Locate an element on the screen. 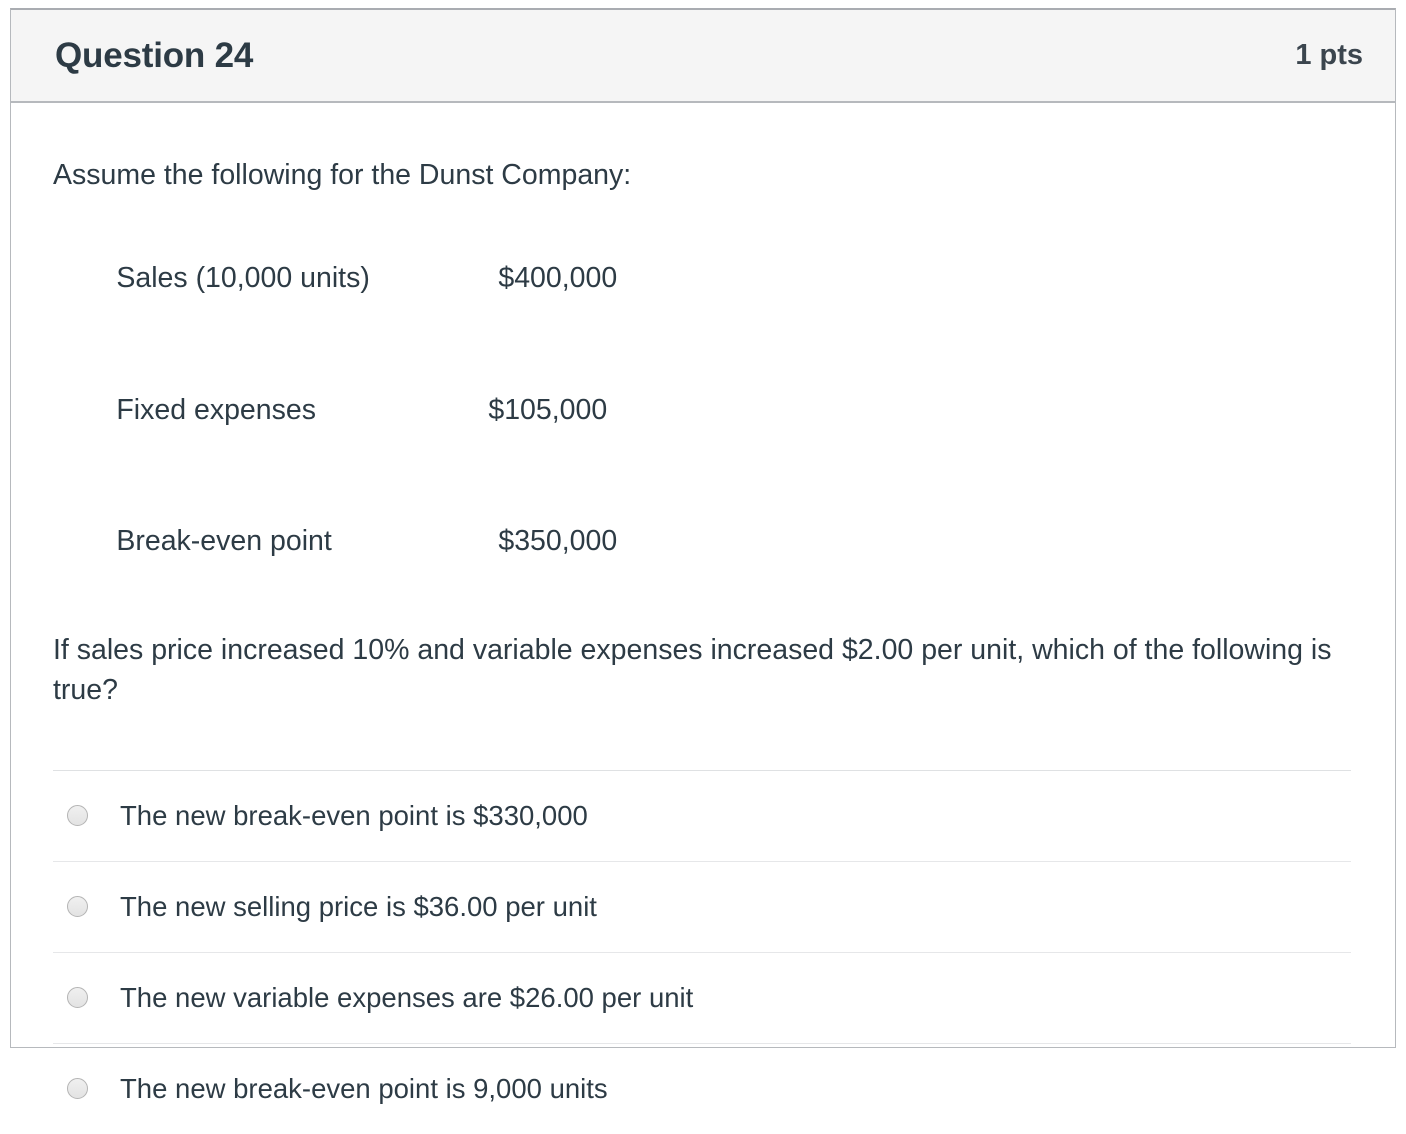 This screenshot has width=1406, height=1134. figure-label-sales: Sales (10,000 units) is located at coordinates (243, 278).